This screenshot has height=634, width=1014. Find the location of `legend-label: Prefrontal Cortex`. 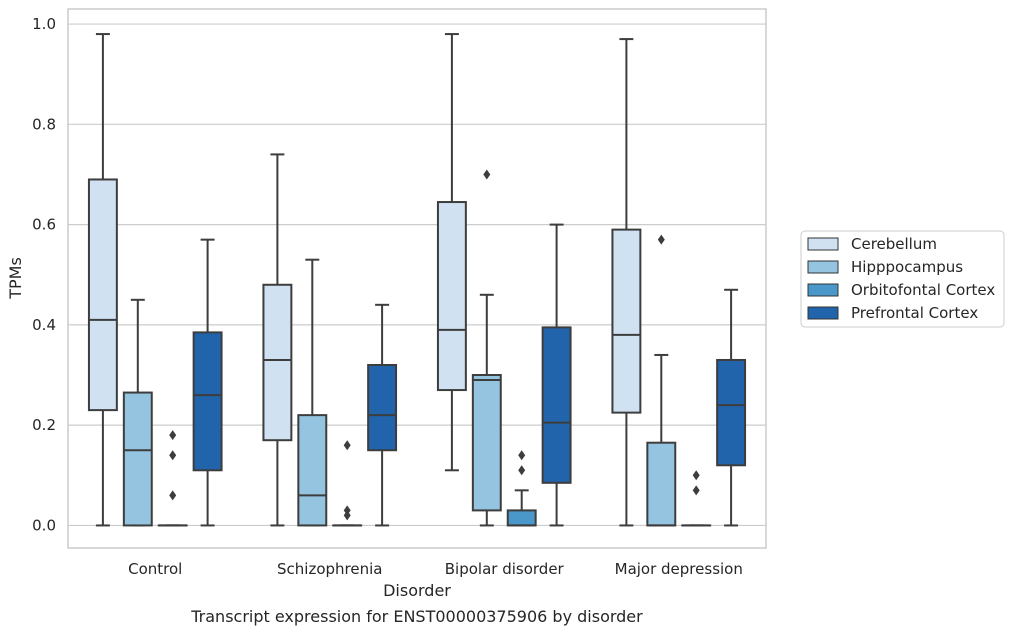

legend-label: Prefrontal Cortex is located at coordinates (914, 313).